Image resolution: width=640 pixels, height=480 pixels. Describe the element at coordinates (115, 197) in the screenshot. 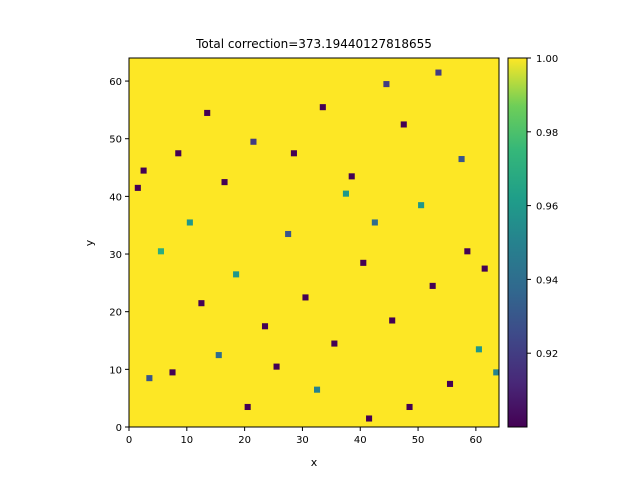

I see `y-tick-label: 40` at that location.